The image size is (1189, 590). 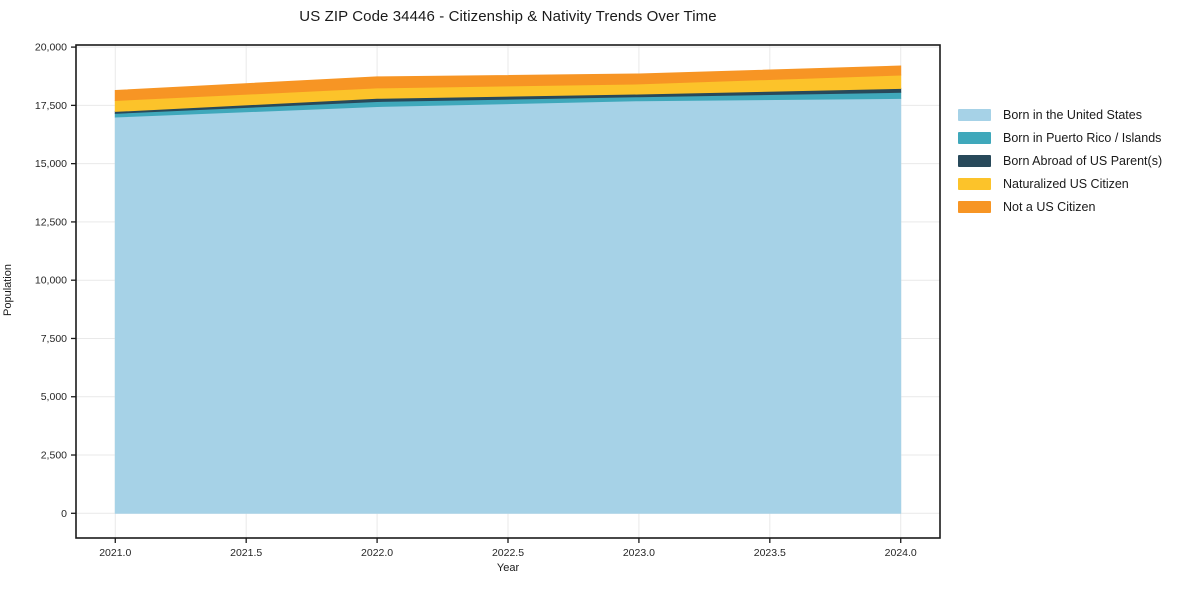 I want to click on legend-label: Not a US Citizen, so click(x=1049, y=206).